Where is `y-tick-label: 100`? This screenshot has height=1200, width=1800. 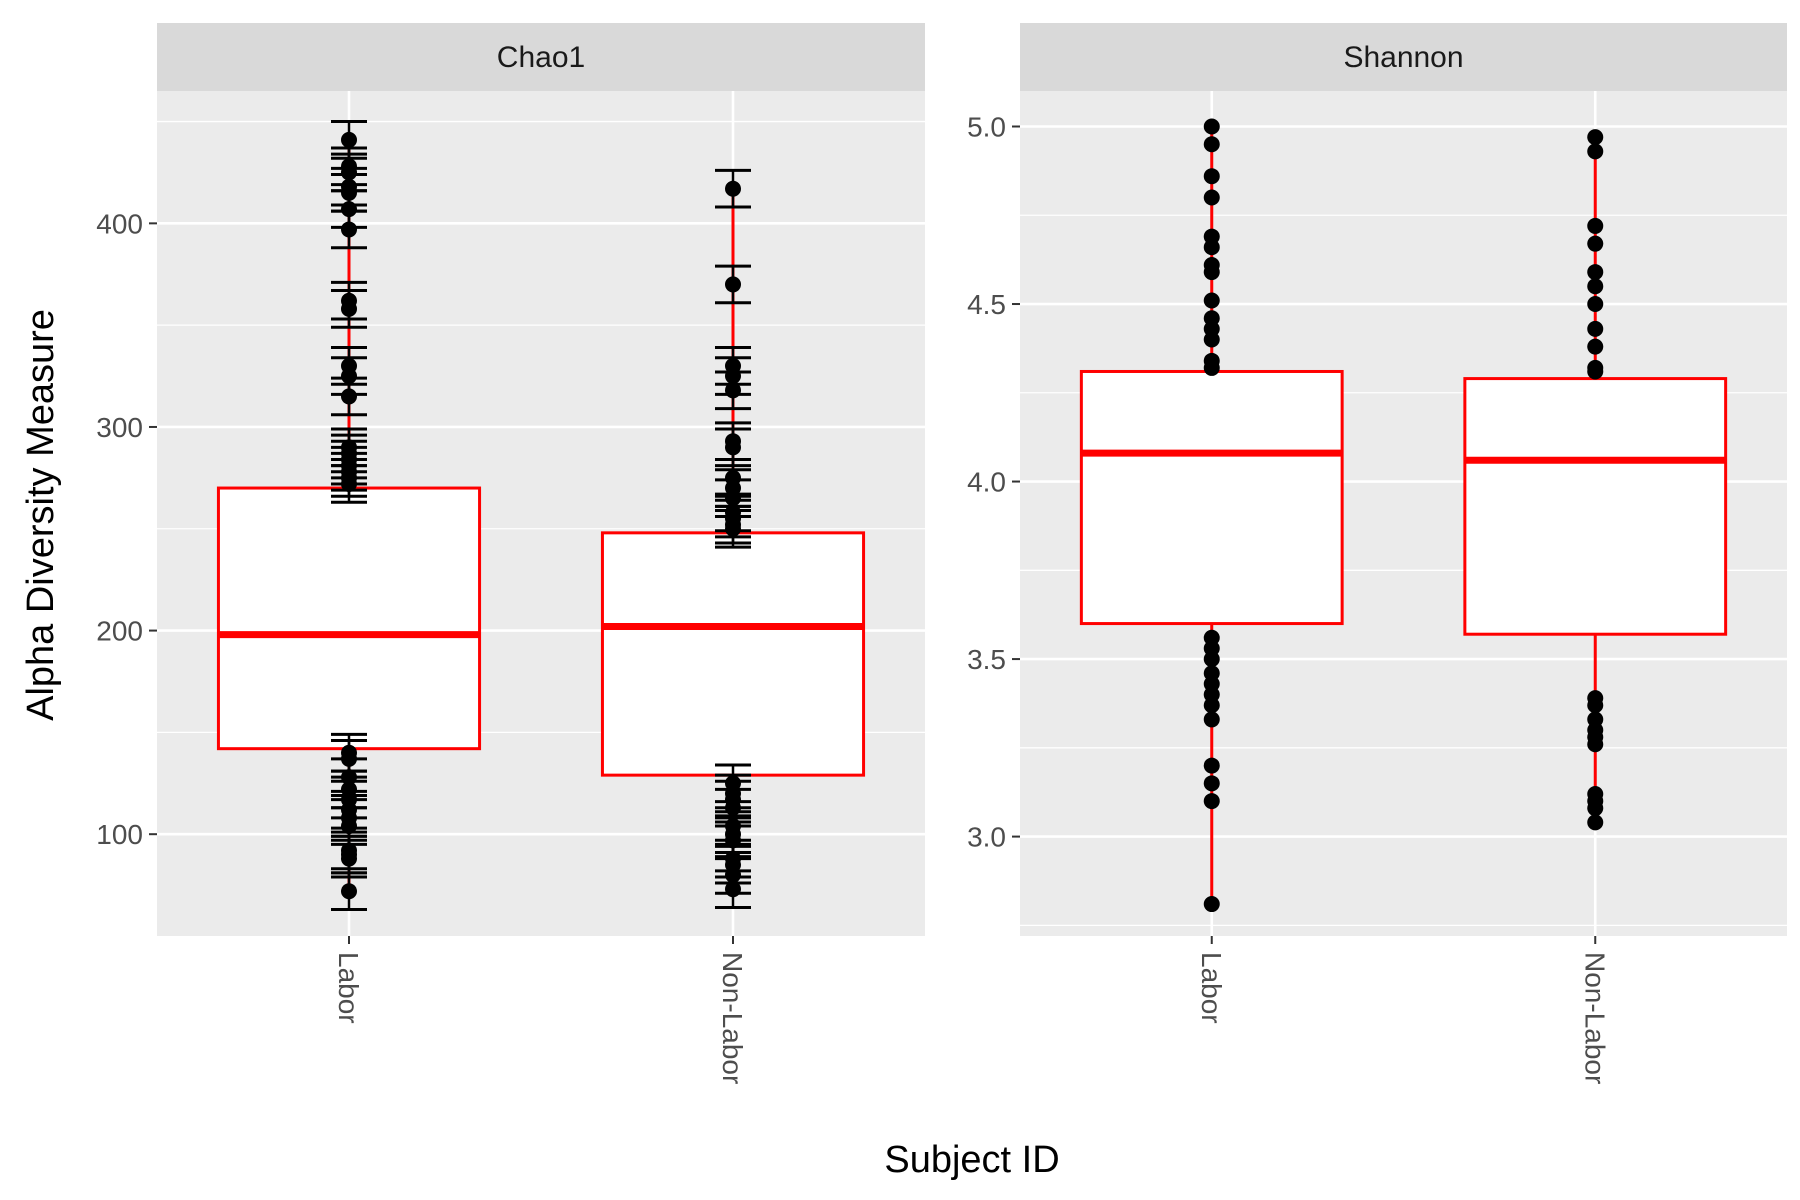 y-tick-label: 100 is located at coordinates (119, 834).